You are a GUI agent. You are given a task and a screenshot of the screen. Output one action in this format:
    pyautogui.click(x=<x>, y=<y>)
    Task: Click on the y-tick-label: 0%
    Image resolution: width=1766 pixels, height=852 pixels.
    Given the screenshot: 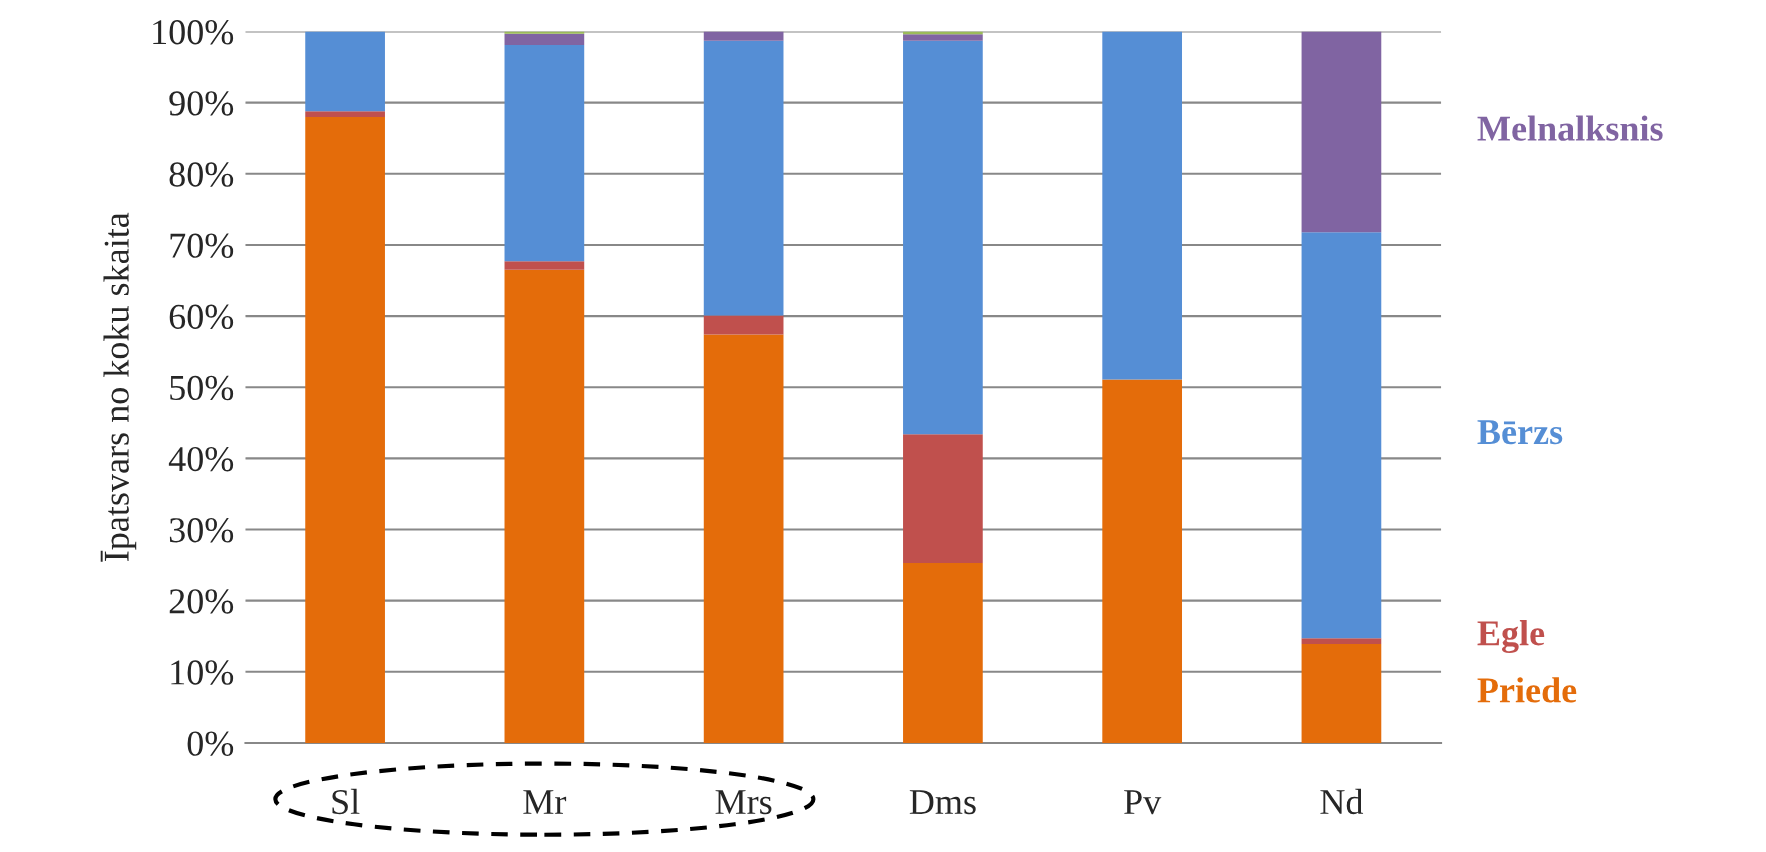 What is the action you would take?
    pyautogui.click(x=210, y=743)
    